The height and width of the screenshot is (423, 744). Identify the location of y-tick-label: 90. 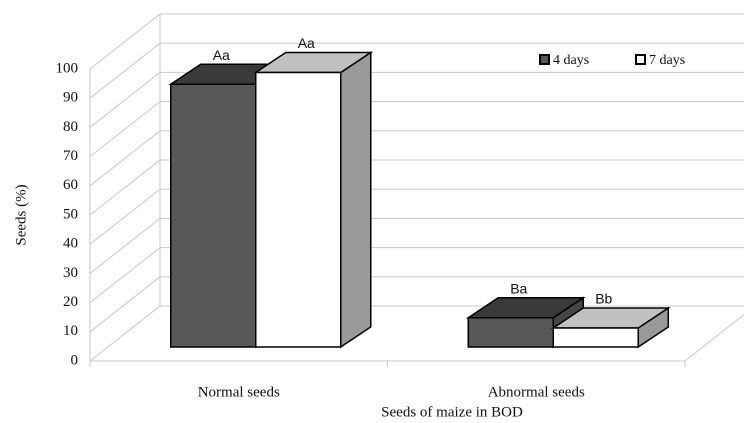
(70, 98).